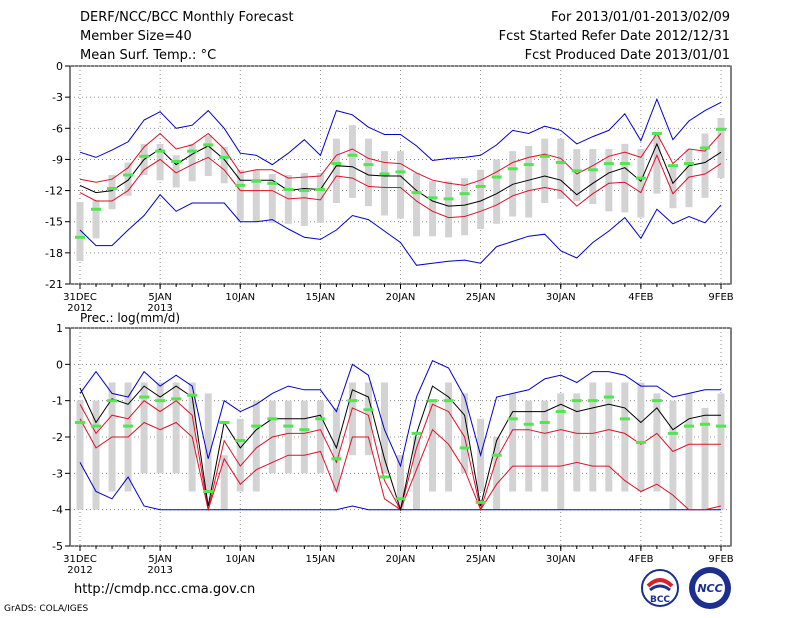  What do you see at coordinates (57, 473) in the screenshot?
I see `panel2-ytick-label: -3` at bounding box center [57, 473].